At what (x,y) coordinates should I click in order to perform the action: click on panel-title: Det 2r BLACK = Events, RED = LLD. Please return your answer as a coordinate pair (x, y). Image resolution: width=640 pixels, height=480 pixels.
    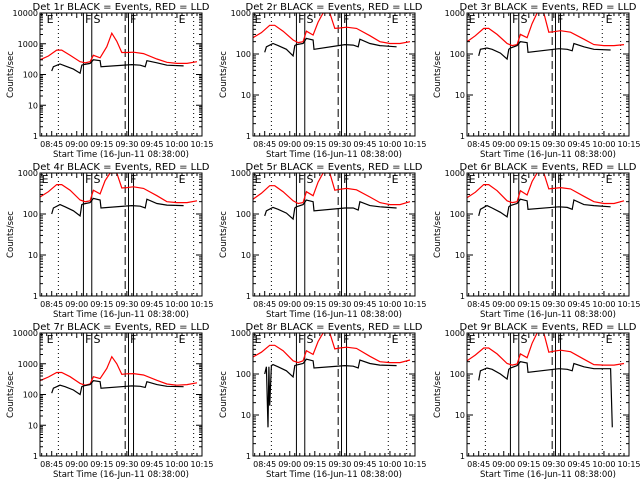
    Looking at the image, I should click on (334, 7).